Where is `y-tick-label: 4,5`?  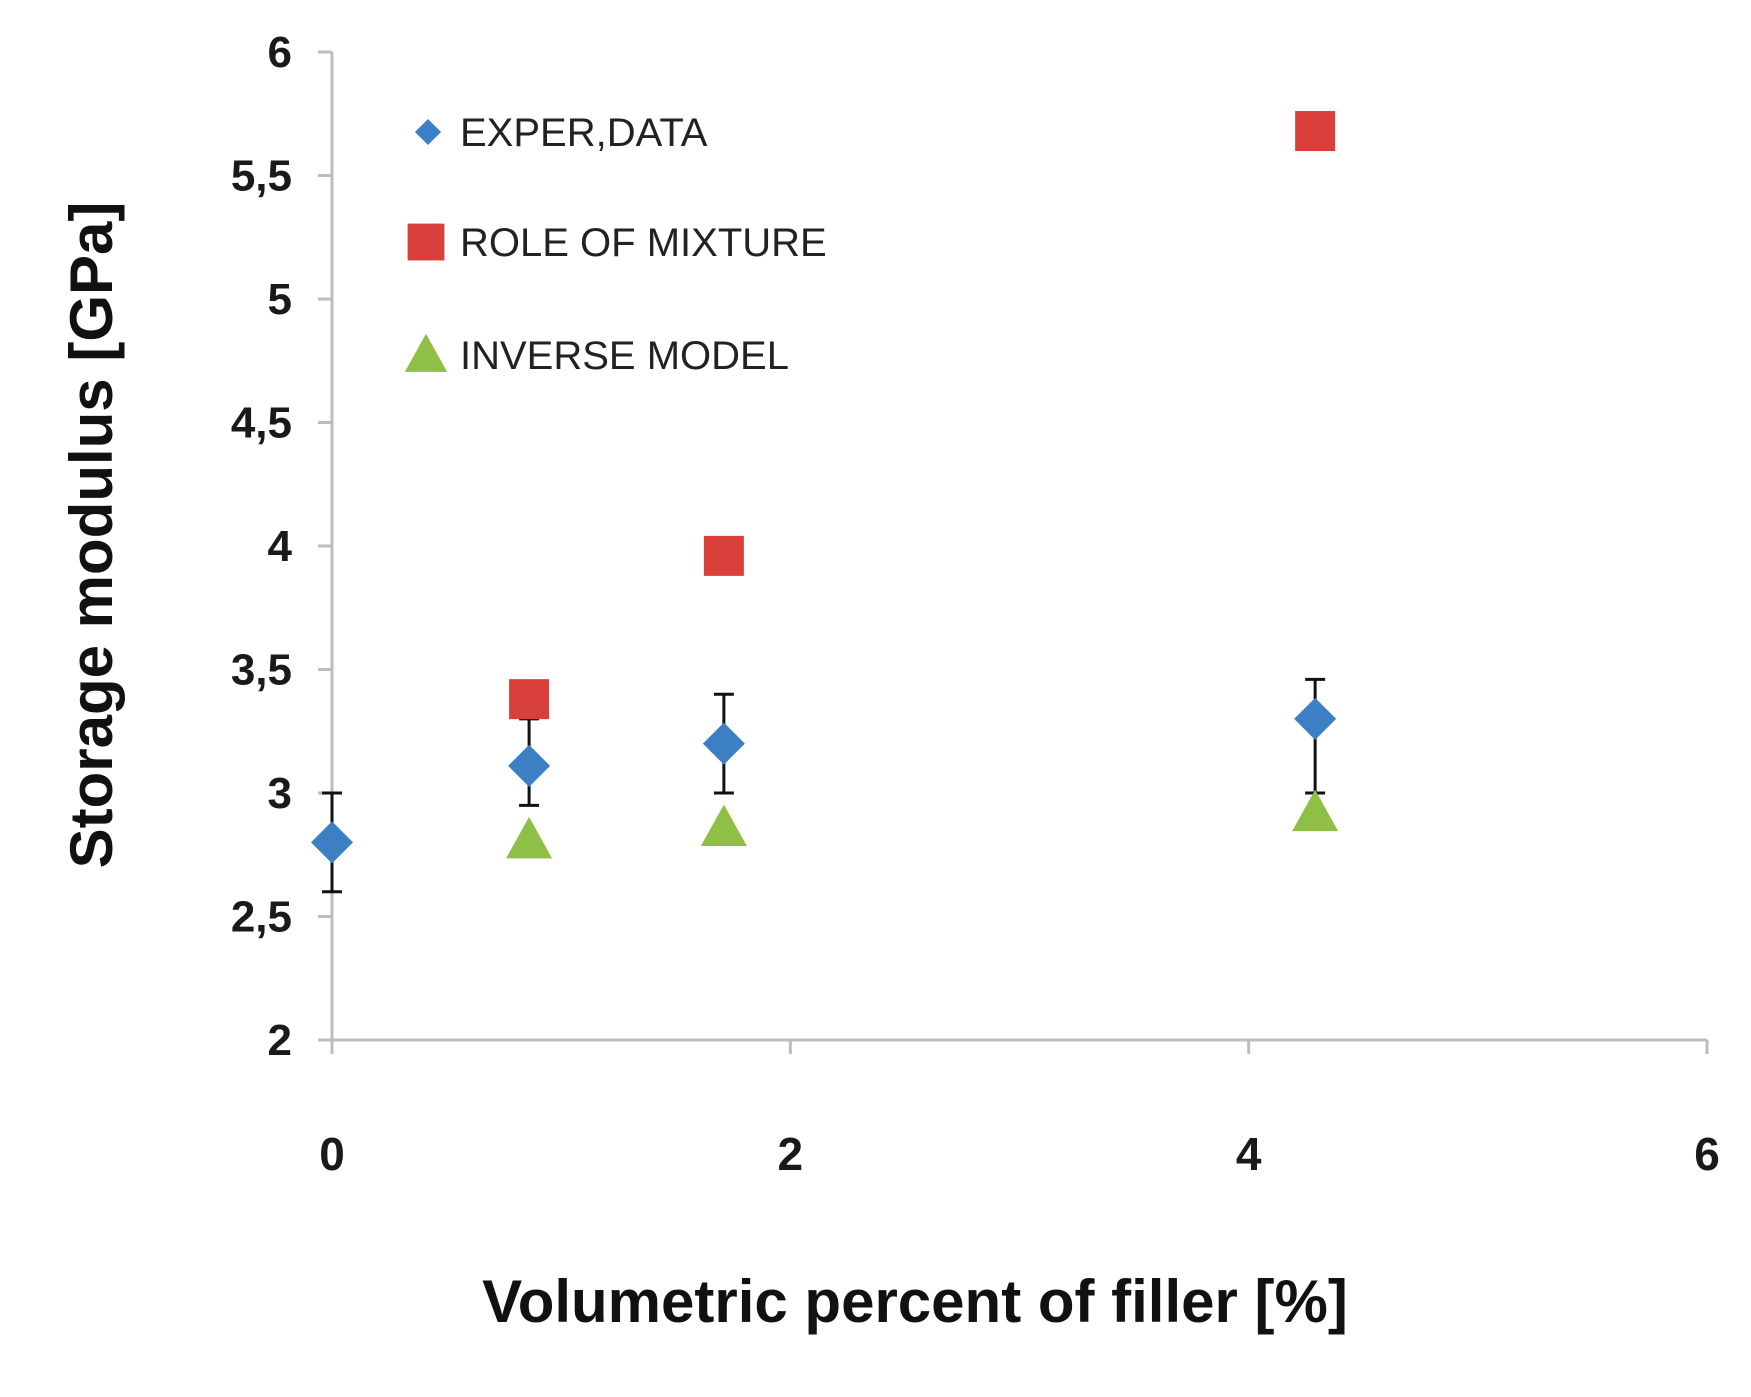 y-tick-label: 4,5 is located at coordinates (261, 423).